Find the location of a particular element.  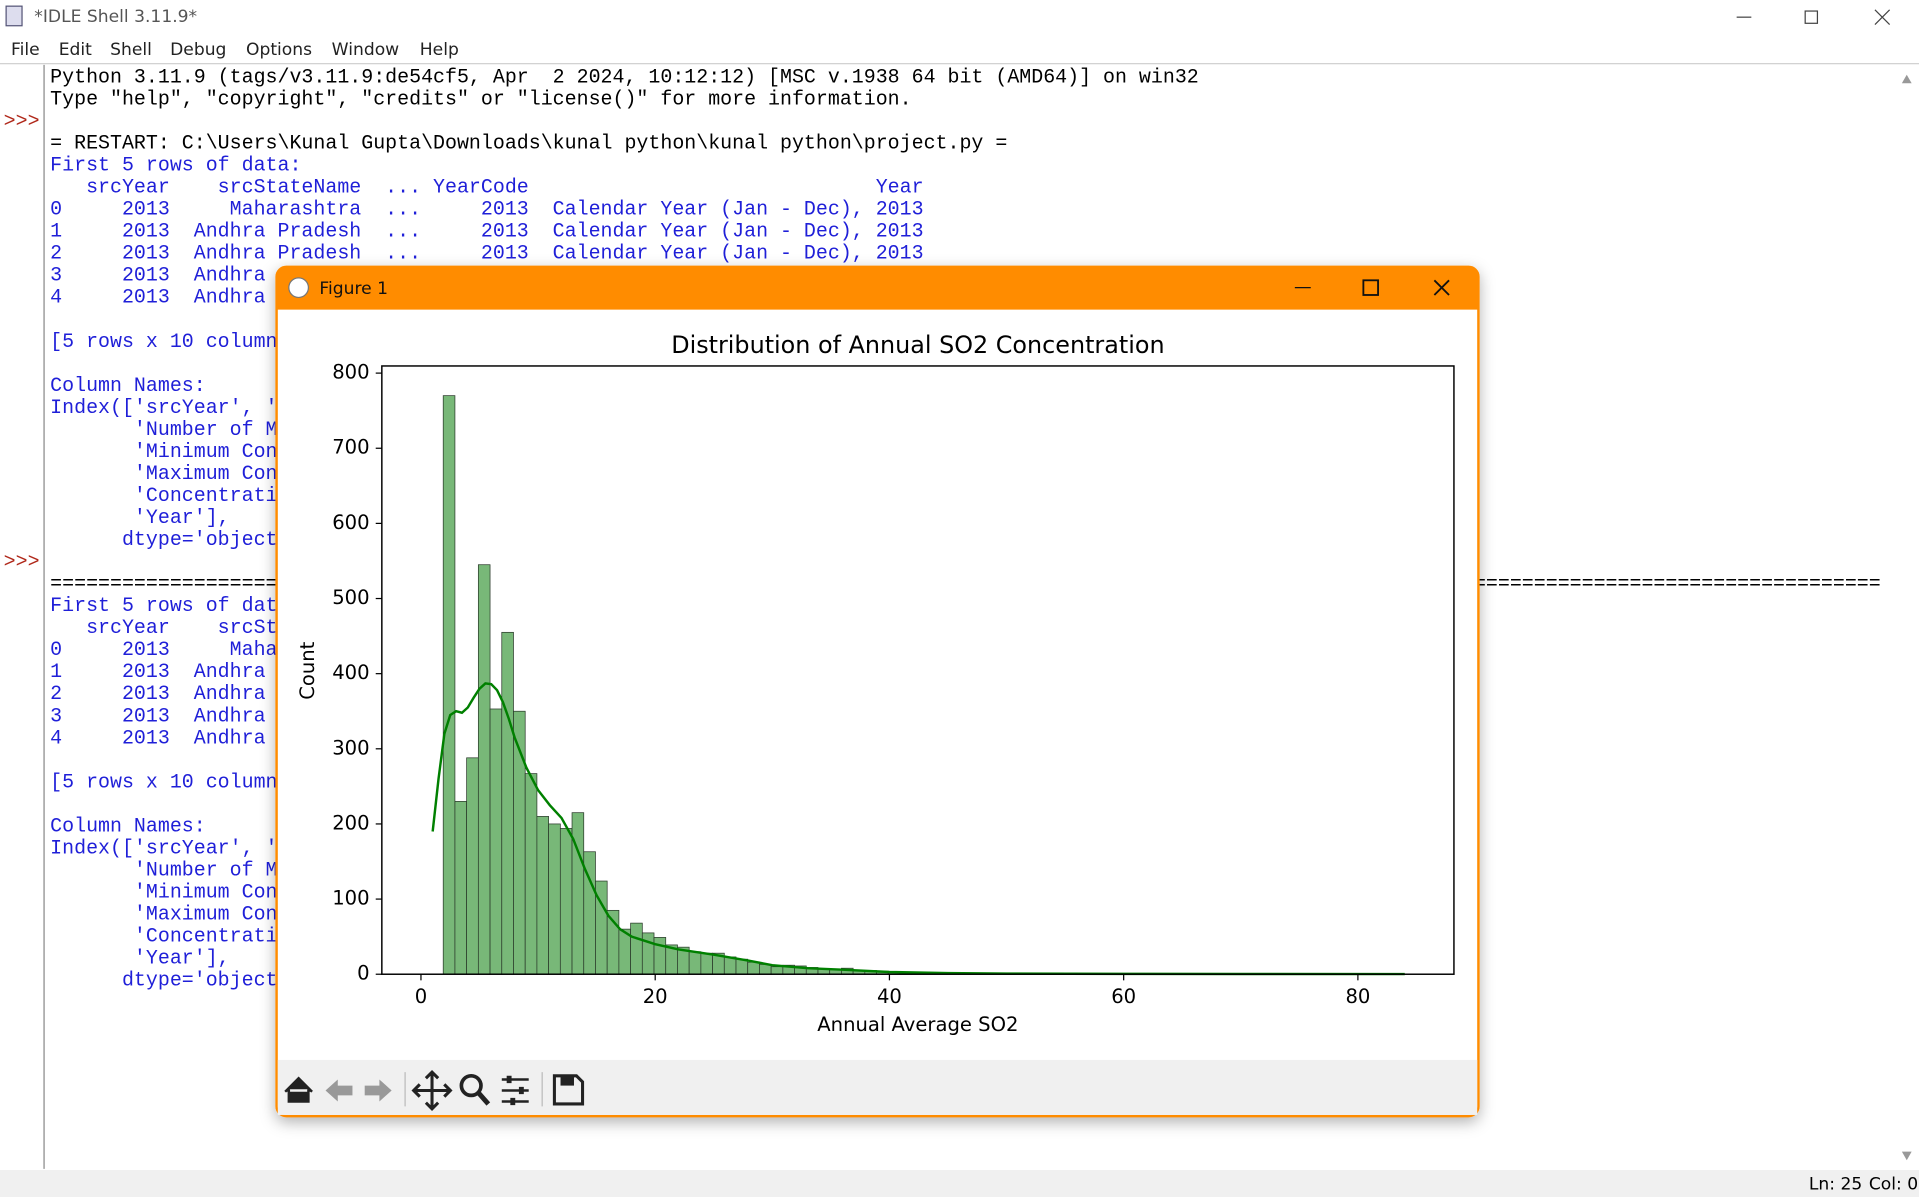

back-button is located at coordinates (339, 1090).